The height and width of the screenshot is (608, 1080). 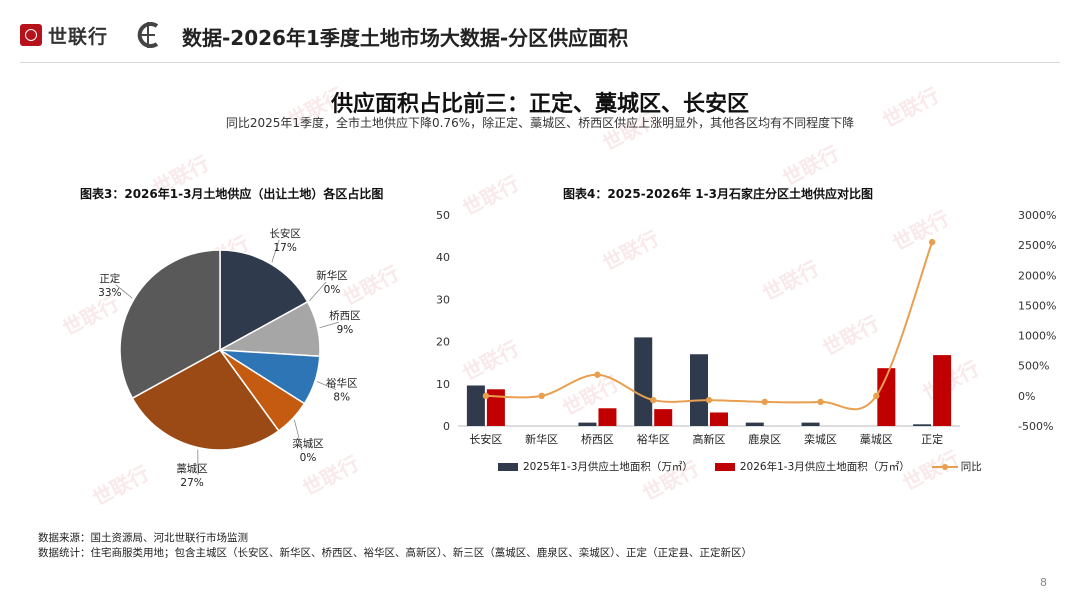 I want to click on legend-item-2026: 2026年1-3月供应土地面积（万㎡）, so click(x=812, y=466).